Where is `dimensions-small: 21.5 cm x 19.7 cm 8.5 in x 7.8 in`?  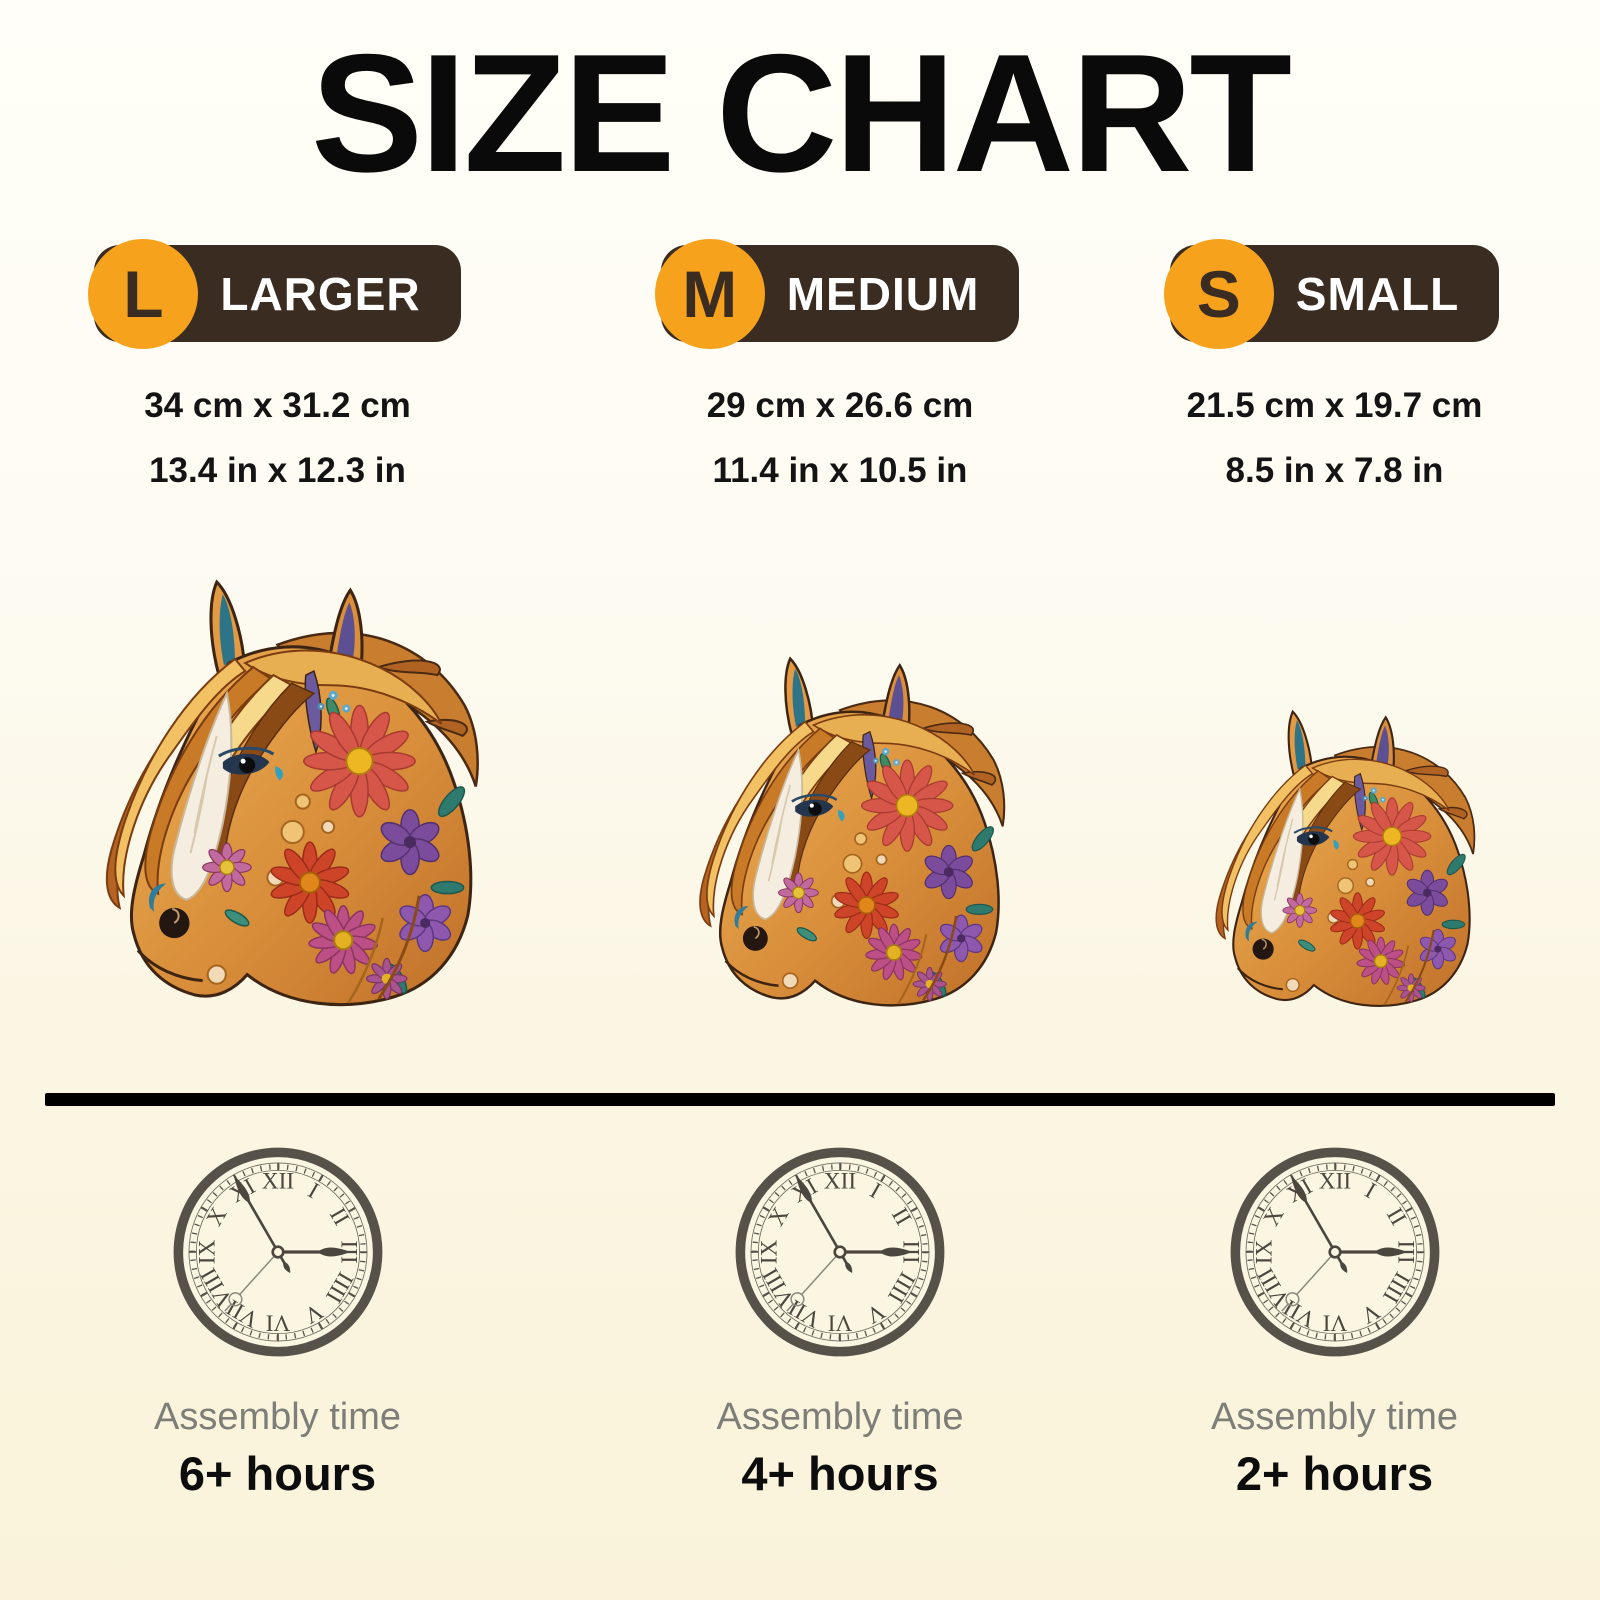
dimensions-small: 21.5 cm x 19.7 cm 8.5 in x 7.8 in is located at coordinates (1335, 438).